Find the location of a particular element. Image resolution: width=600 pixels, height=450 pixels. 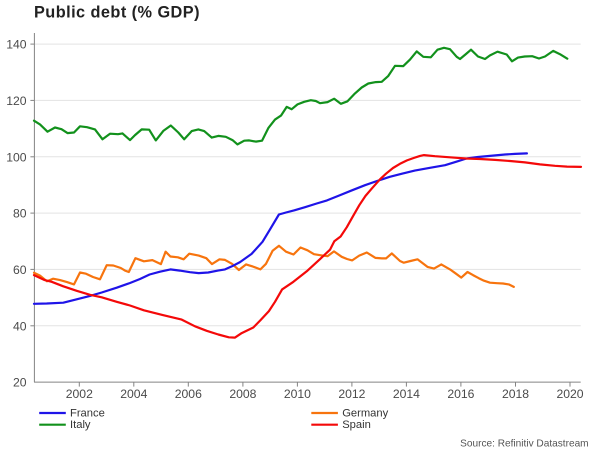

svg-text: 100 is located at coordinates (16, 157).